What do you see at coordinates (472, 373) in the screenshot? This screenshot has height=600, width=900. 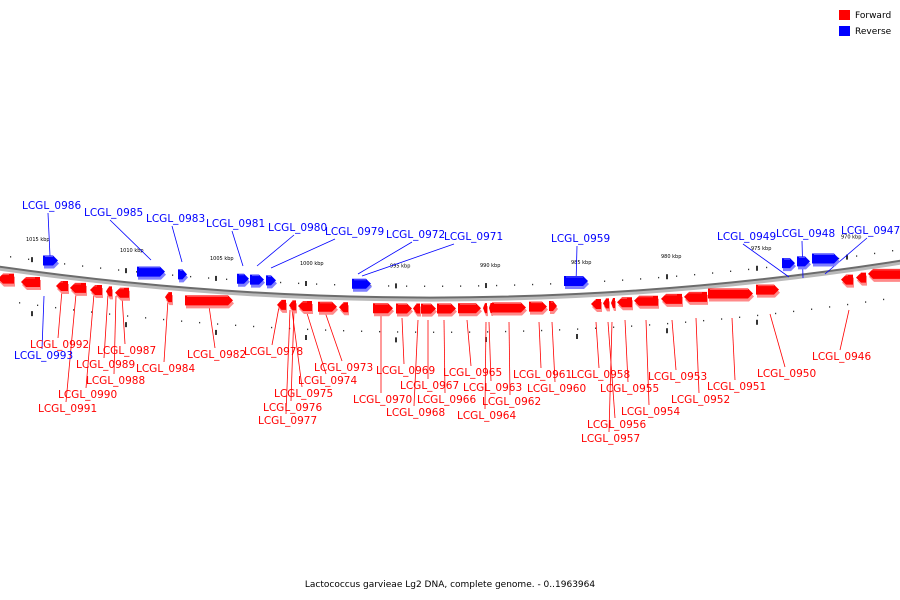 I see `gene-label-lcgl-0965: LCGL_0965` at bounding box center [472, 373].